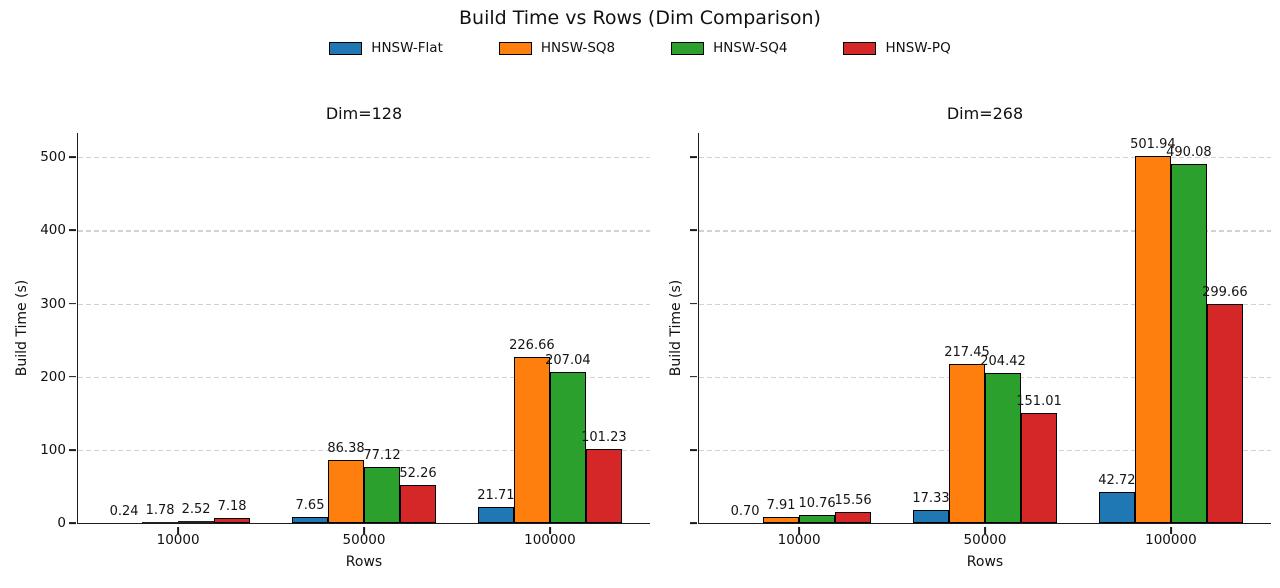 Image resolution: width=1280 pixels, height=588 pixels. Describe the element at coordinates (61, 523) in the screenshot. I see `y-axis-tick-label: 0` at that location.